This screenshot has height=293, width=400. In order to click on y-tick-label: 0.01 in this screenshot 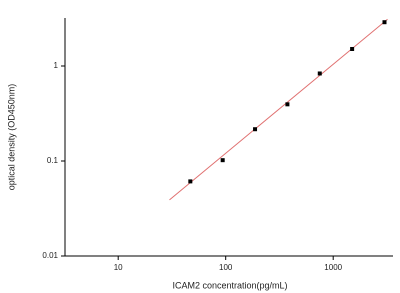, I will do `click(50, 255)`.